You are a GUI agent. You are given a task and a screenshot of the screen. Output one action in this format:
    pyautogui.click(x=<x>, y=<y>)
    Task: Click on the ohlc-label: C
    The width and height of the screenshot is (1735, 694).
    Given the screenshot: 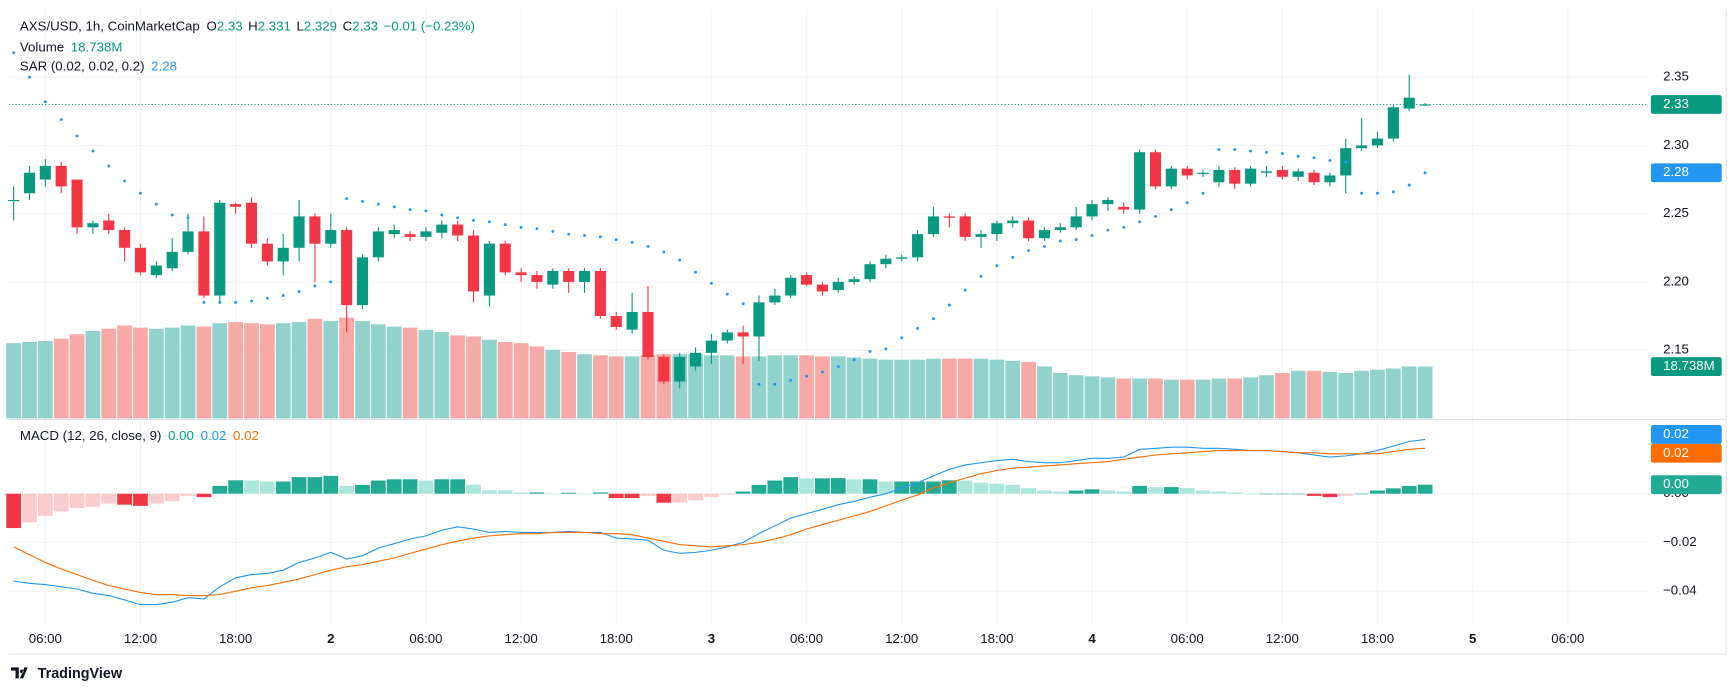 What is the action you would take?
    pyautogui.click(x=348, y=25)
    